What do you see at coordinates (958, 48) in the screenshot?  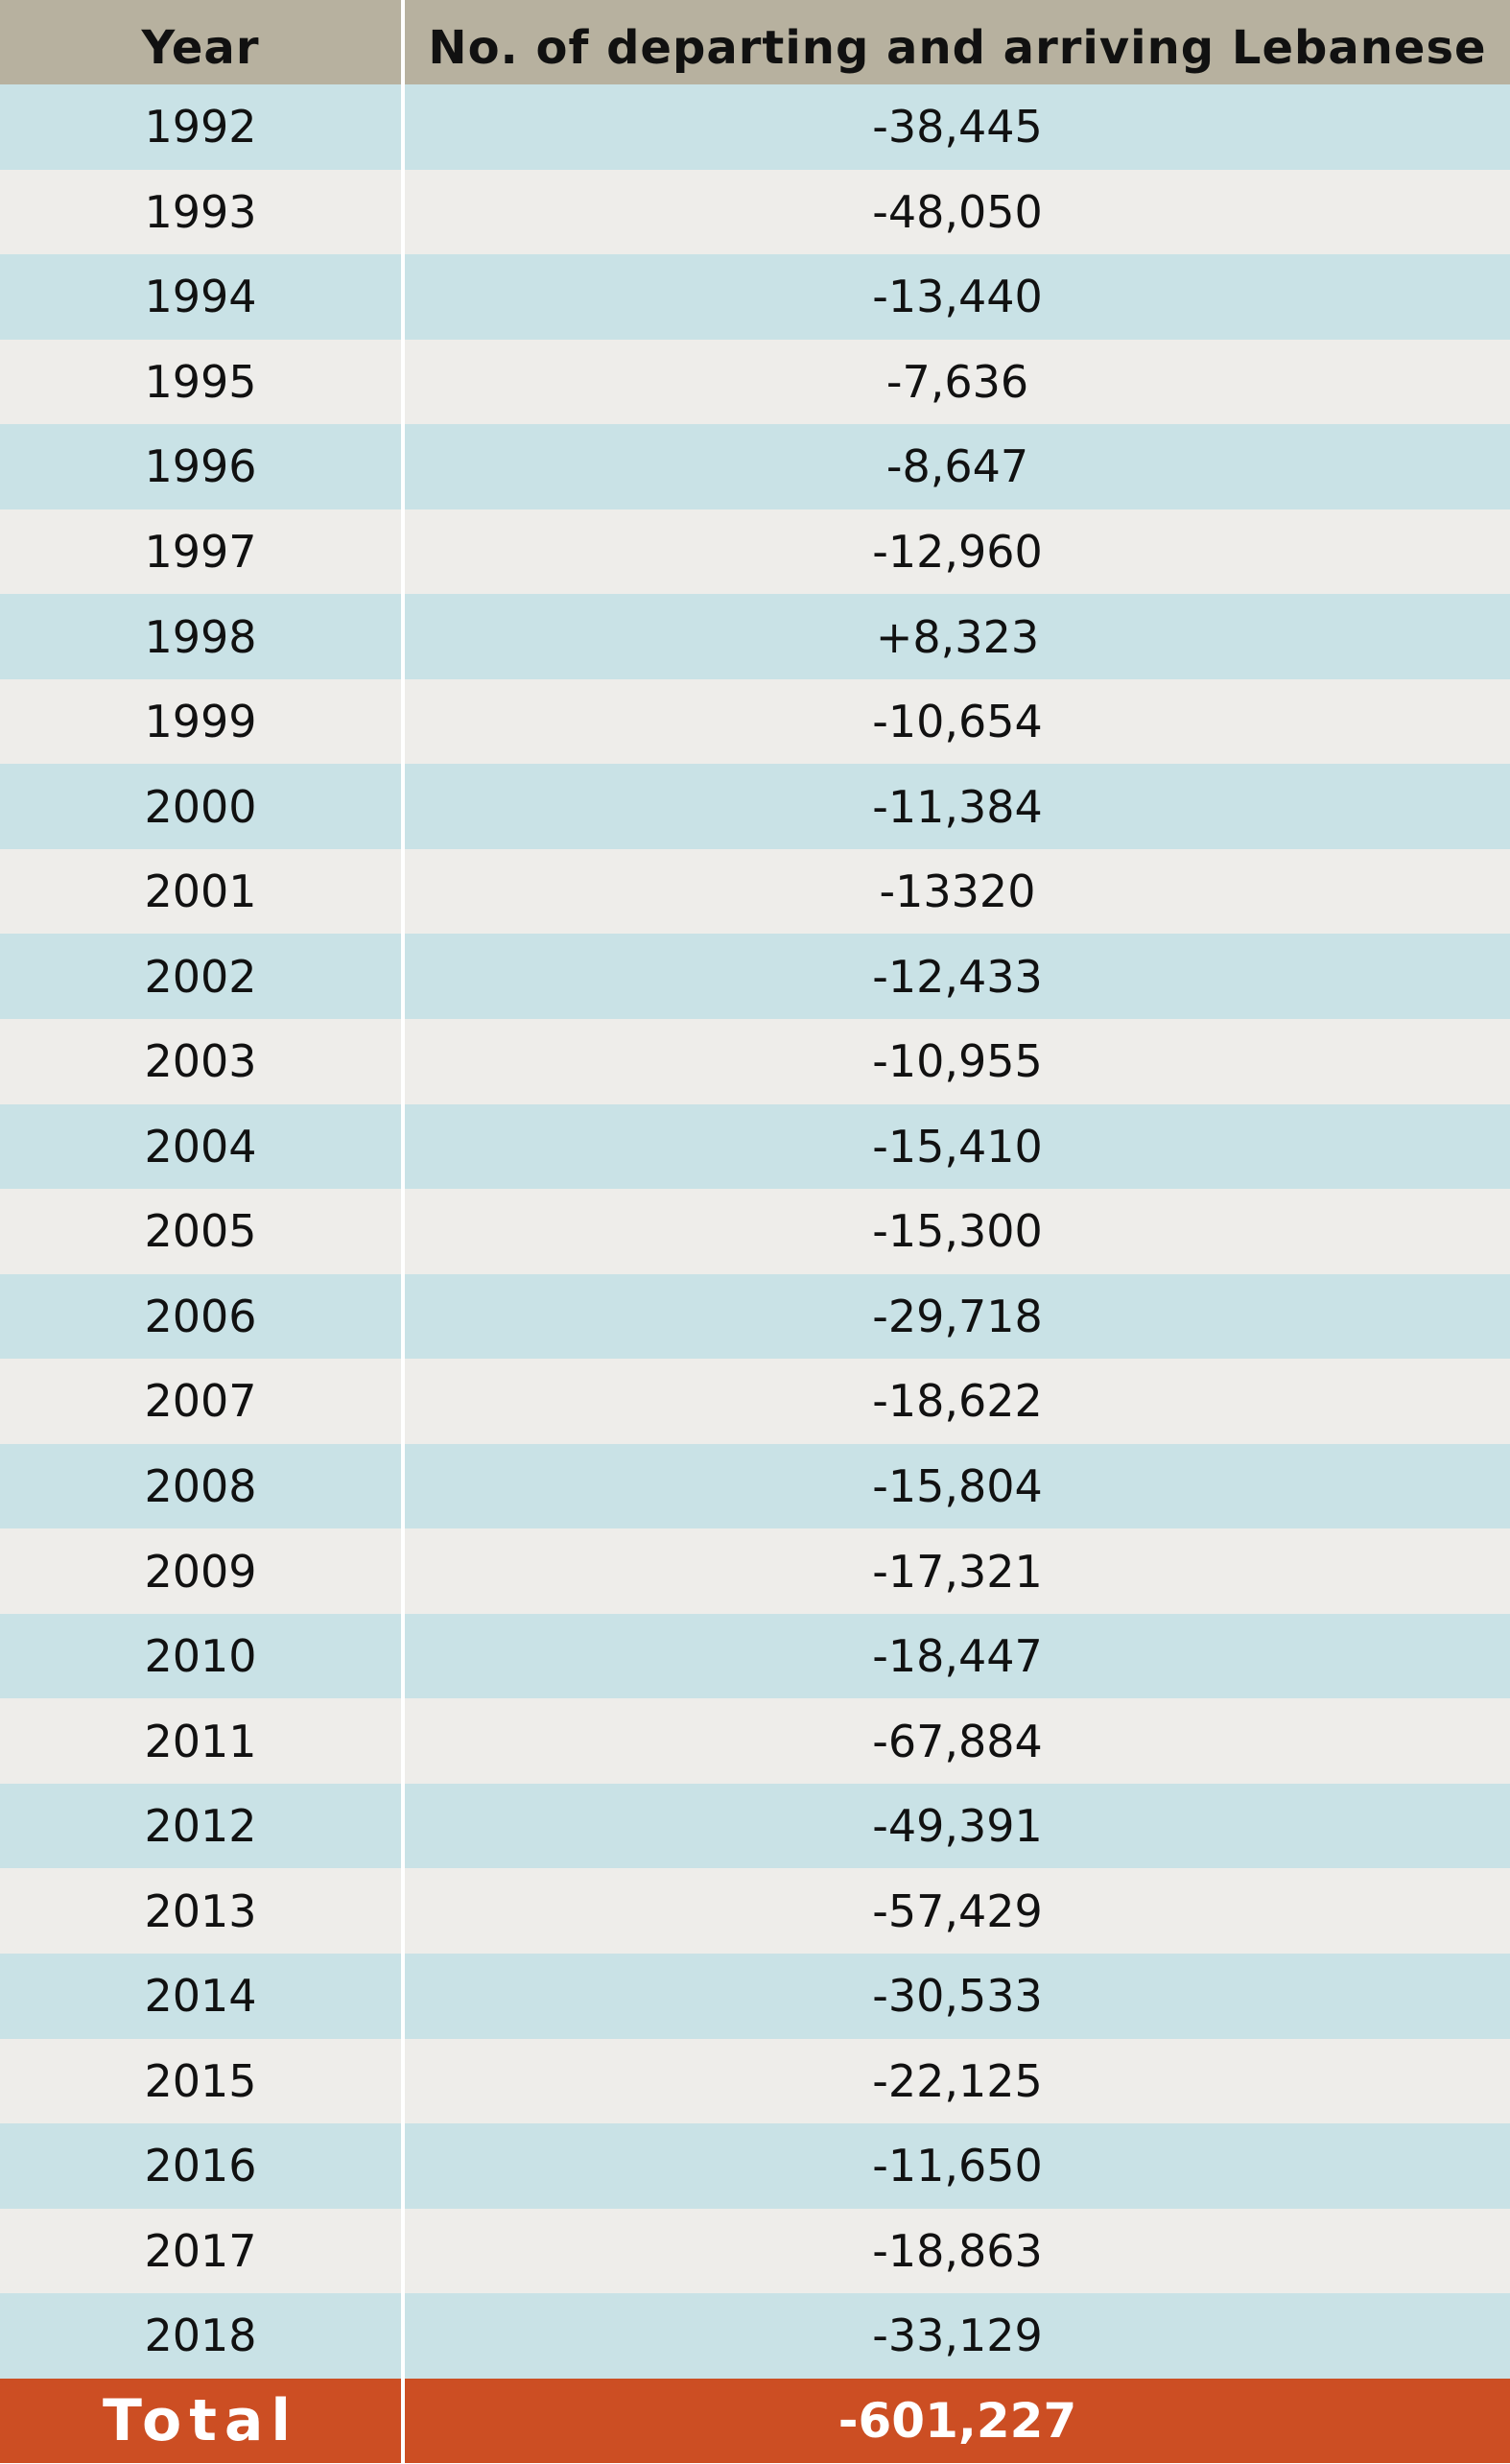 I see `column-header-count: No. of departing and arriving Lebanese` at bounding box center [958, 48].